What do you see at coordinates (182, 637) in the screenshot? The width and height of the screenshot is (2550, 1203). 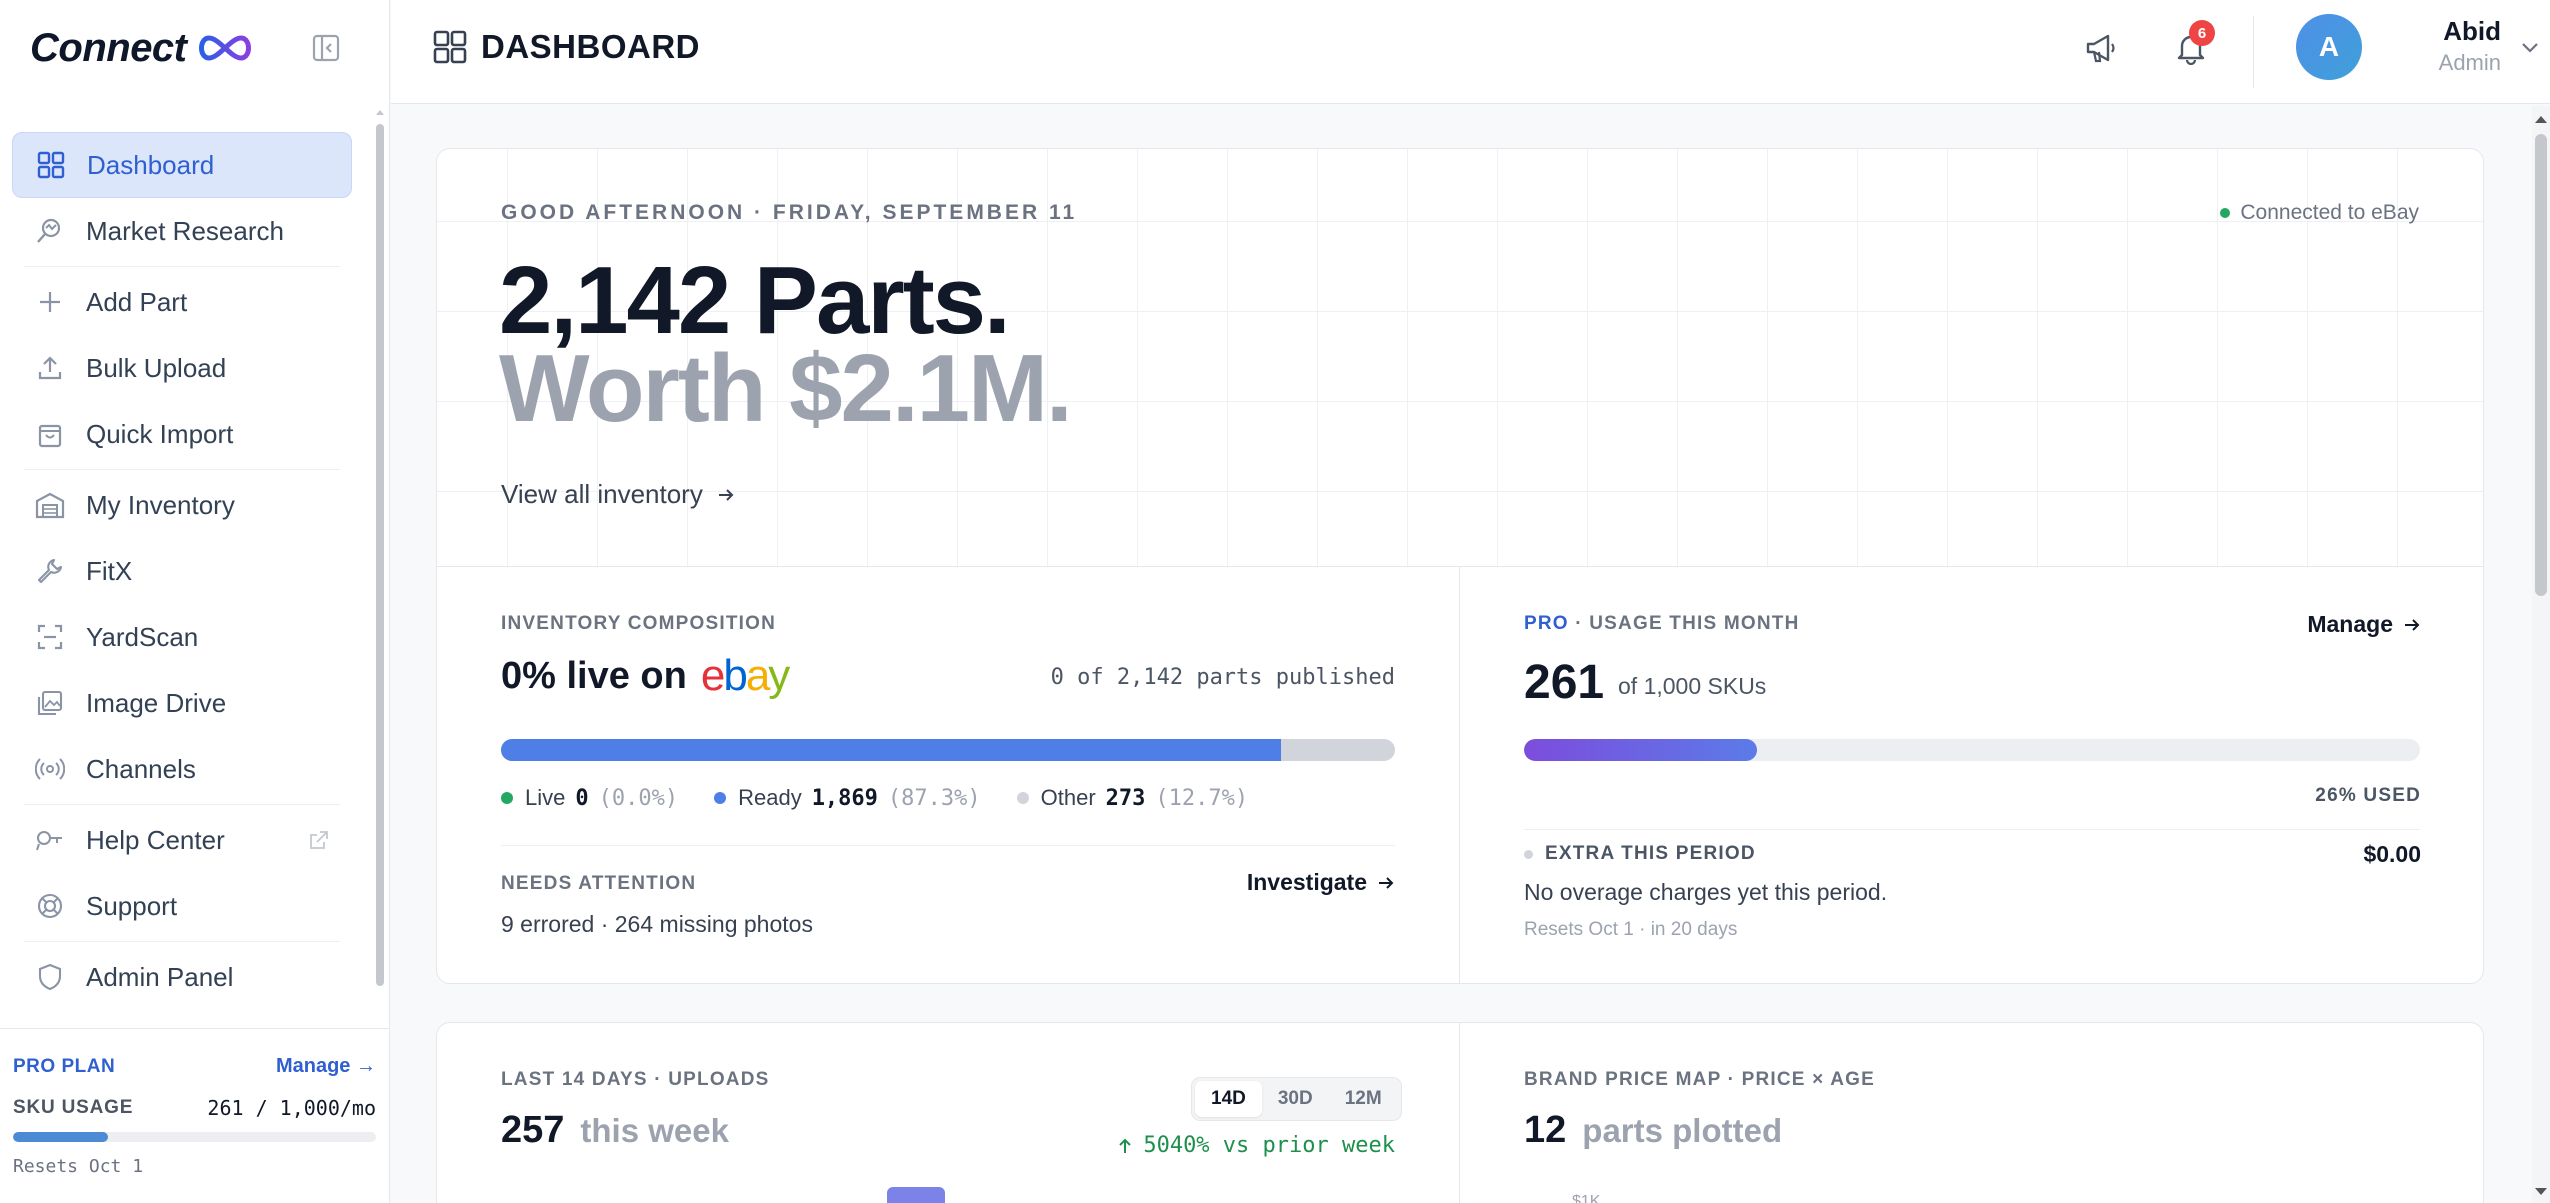 I see `sidebar-item-yardscan: YardScan` at bounding box center [182, 637].